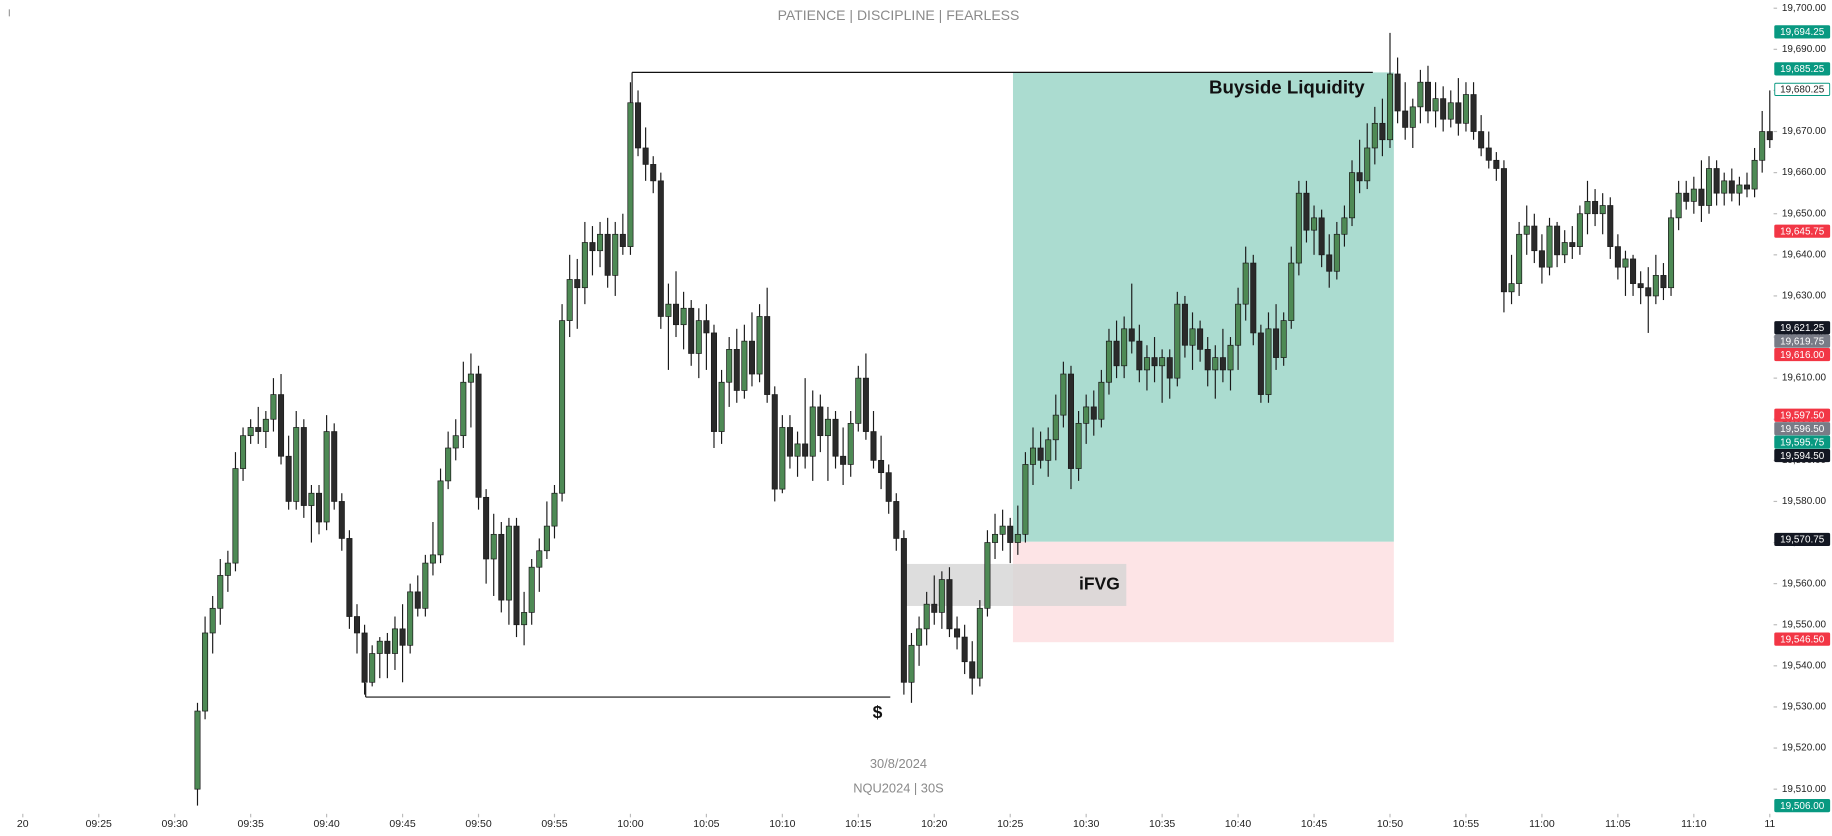 This screenshot has height=836, width=1832. Describe the element at coordinates (1287, 87) in the screenshot. I see `zone-label: Buyside Liquidity` at that location.